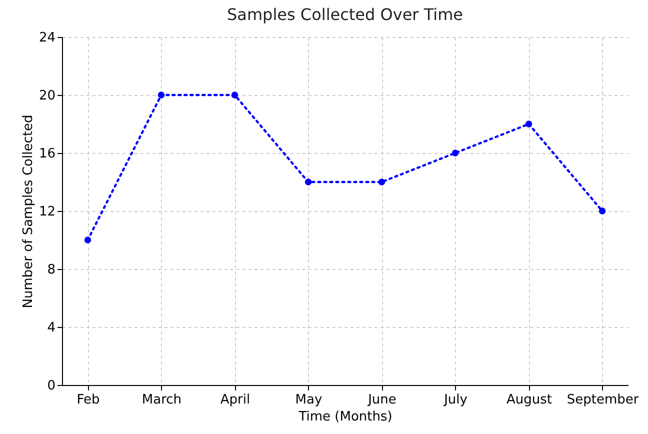  What do you see at coordinates (345, 417) in the screenshot?
I see `x-axis-title: Time (Months)` at bounding box center [345, 417].